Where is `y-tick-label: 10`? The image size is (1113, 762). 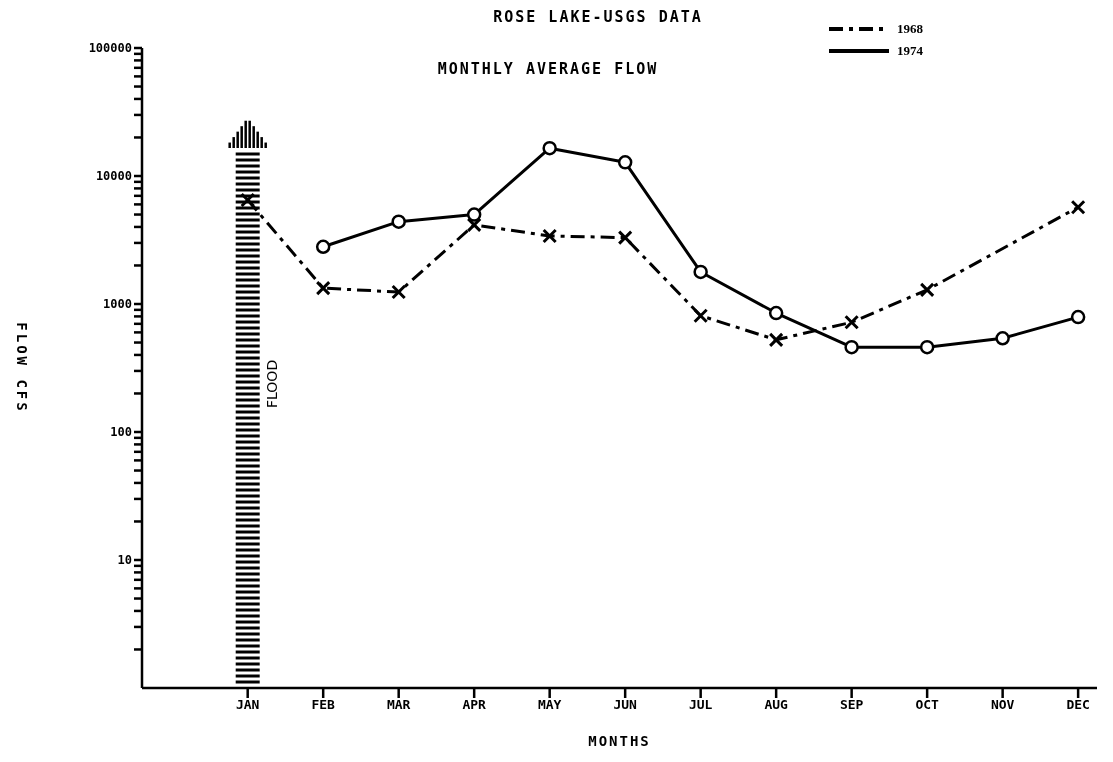 y-tick-label: 10 is located at coordinates (124, 560).